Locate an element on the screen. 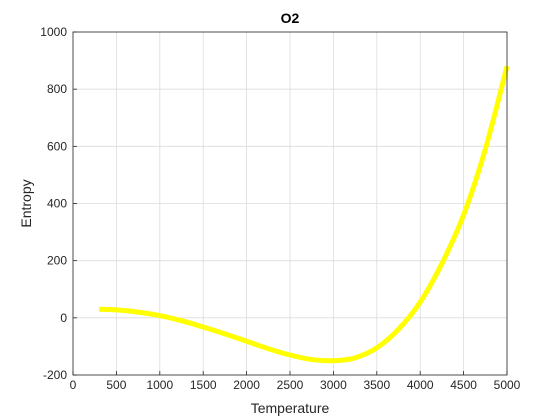  x-tick-label: 4500 is located at coordinates (463, 385).